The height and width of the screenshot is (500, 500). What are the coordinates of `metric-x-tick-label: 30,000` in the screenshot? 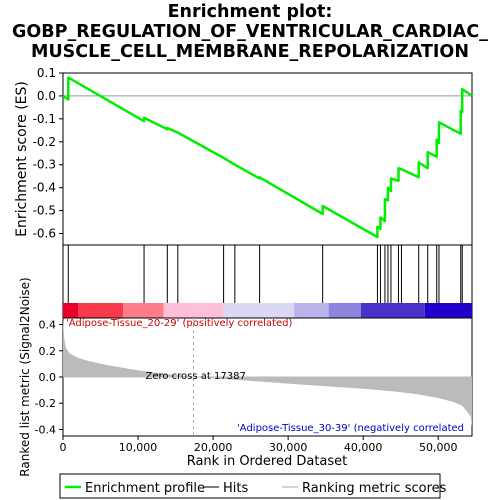 It's located at (288, 447).